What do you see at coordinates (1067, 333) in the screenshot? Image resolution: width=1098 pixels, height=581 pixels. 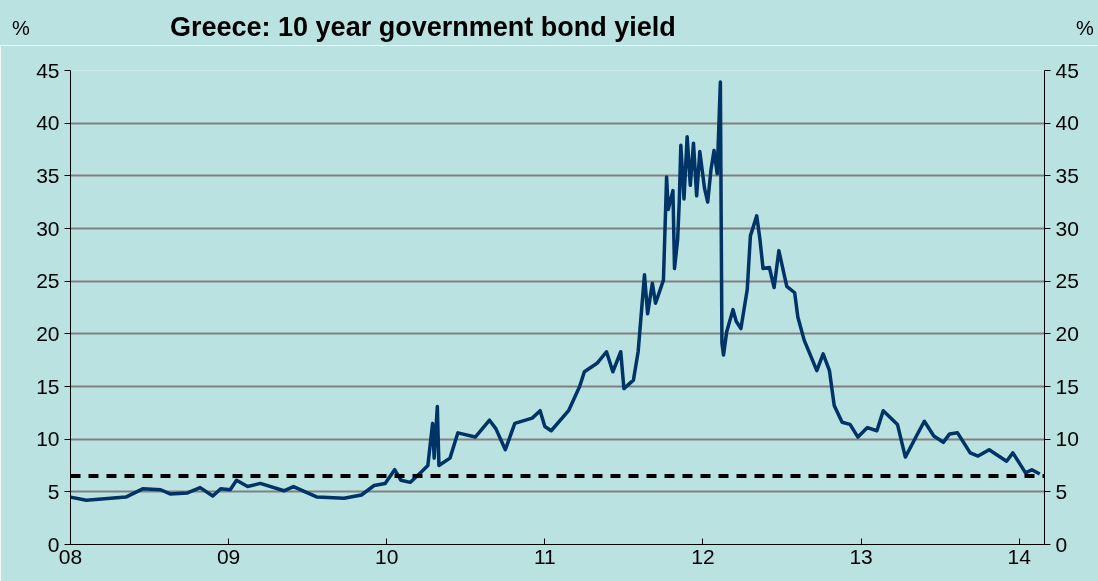 I see `y2-tick-label: 20` at bounding box center [1067, 333].